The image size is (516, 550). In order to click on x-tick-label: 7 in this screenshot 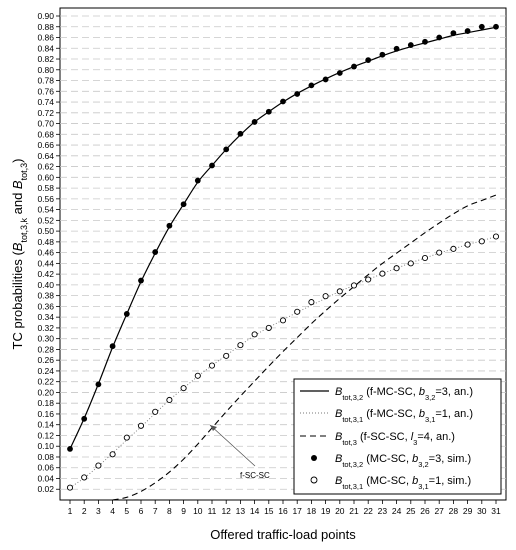, I will do `click(155, 511)`.